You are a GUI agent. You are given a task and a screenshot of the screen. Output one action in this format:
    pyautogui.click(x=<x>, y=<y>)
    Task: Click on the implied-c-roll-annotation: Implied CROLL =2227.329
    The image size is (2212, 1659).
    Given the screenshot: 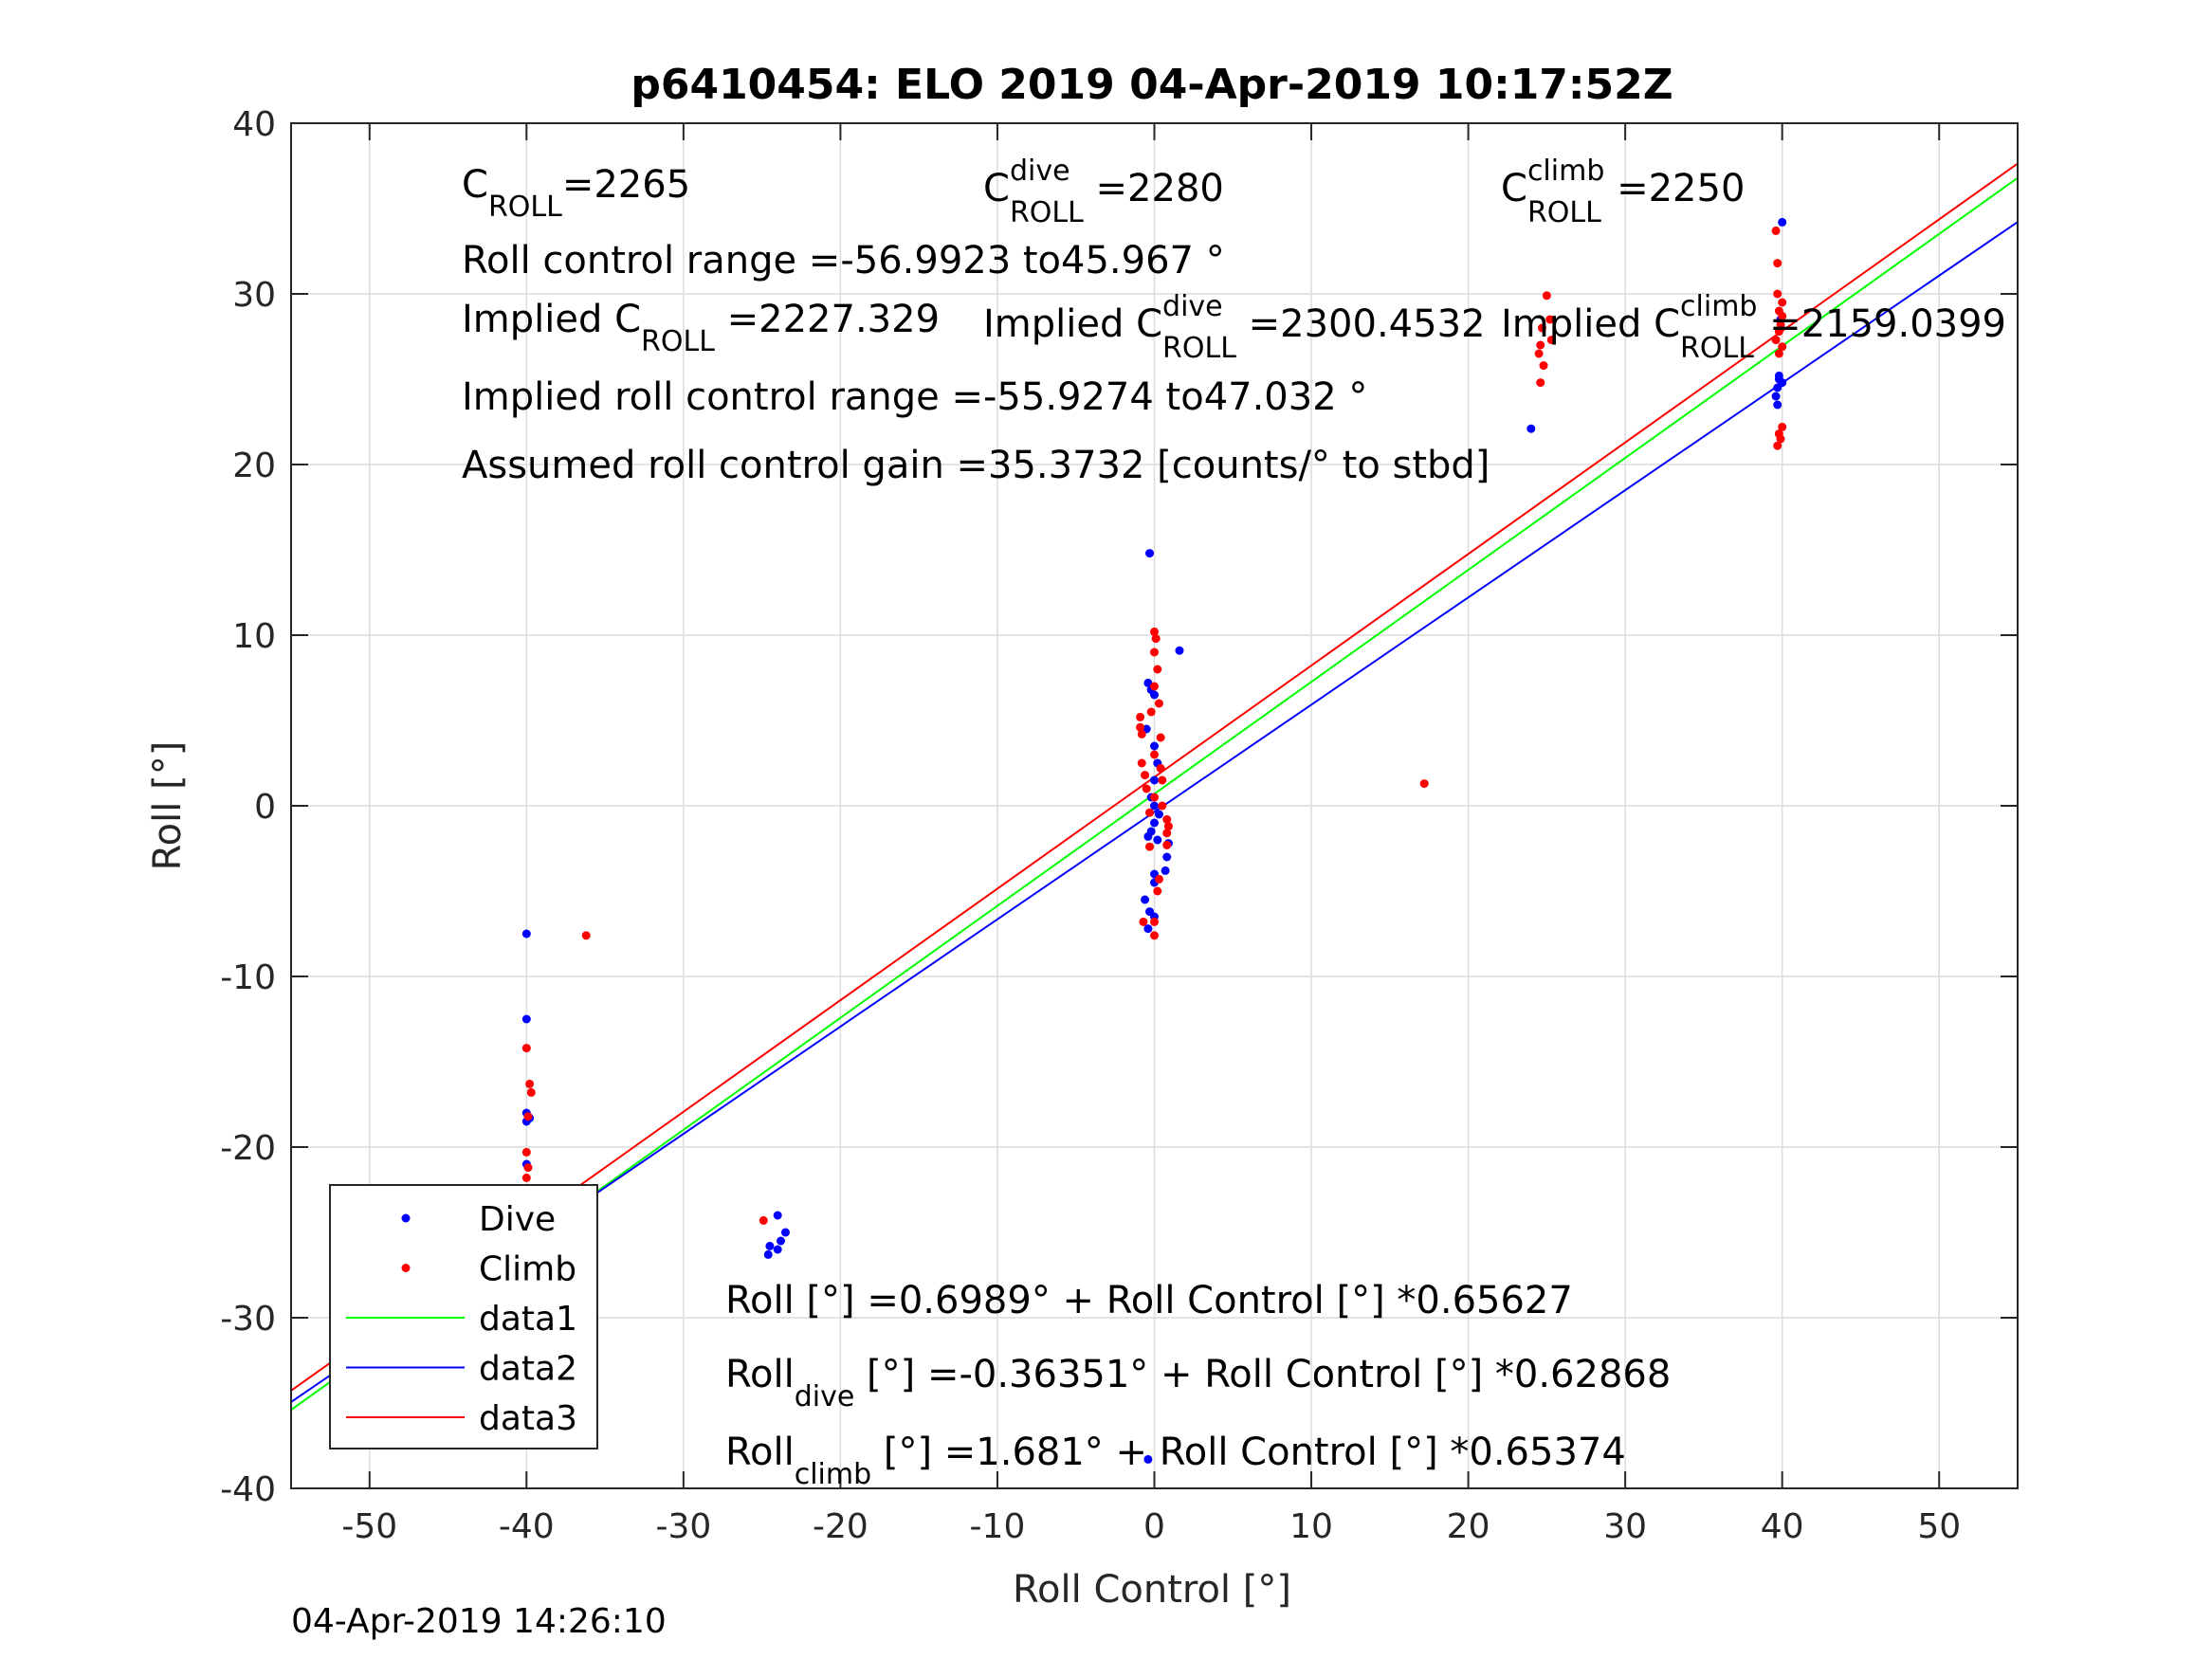 What is the action you would take?
    pyautogui.click(x=701, y=328)
    